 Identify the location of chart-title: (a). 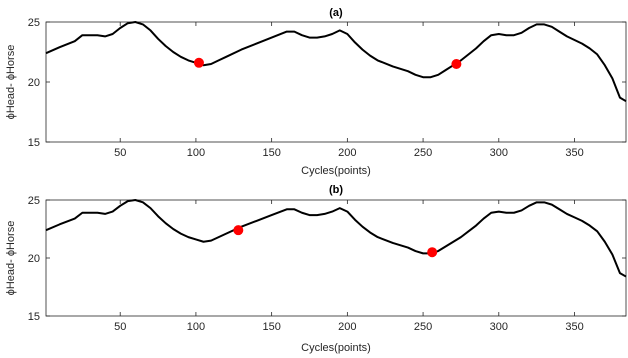
(336, 13).